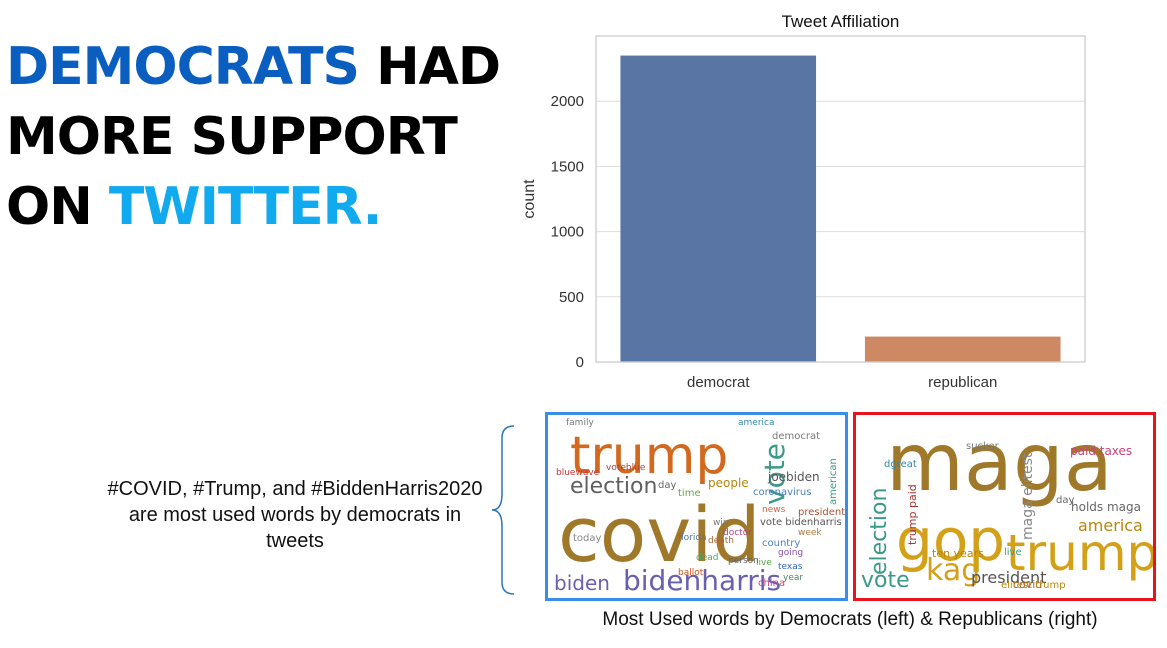 This screenshot has width=1167, height=648. I want to click on y-tick-label-0: 0, so click(580, 362).